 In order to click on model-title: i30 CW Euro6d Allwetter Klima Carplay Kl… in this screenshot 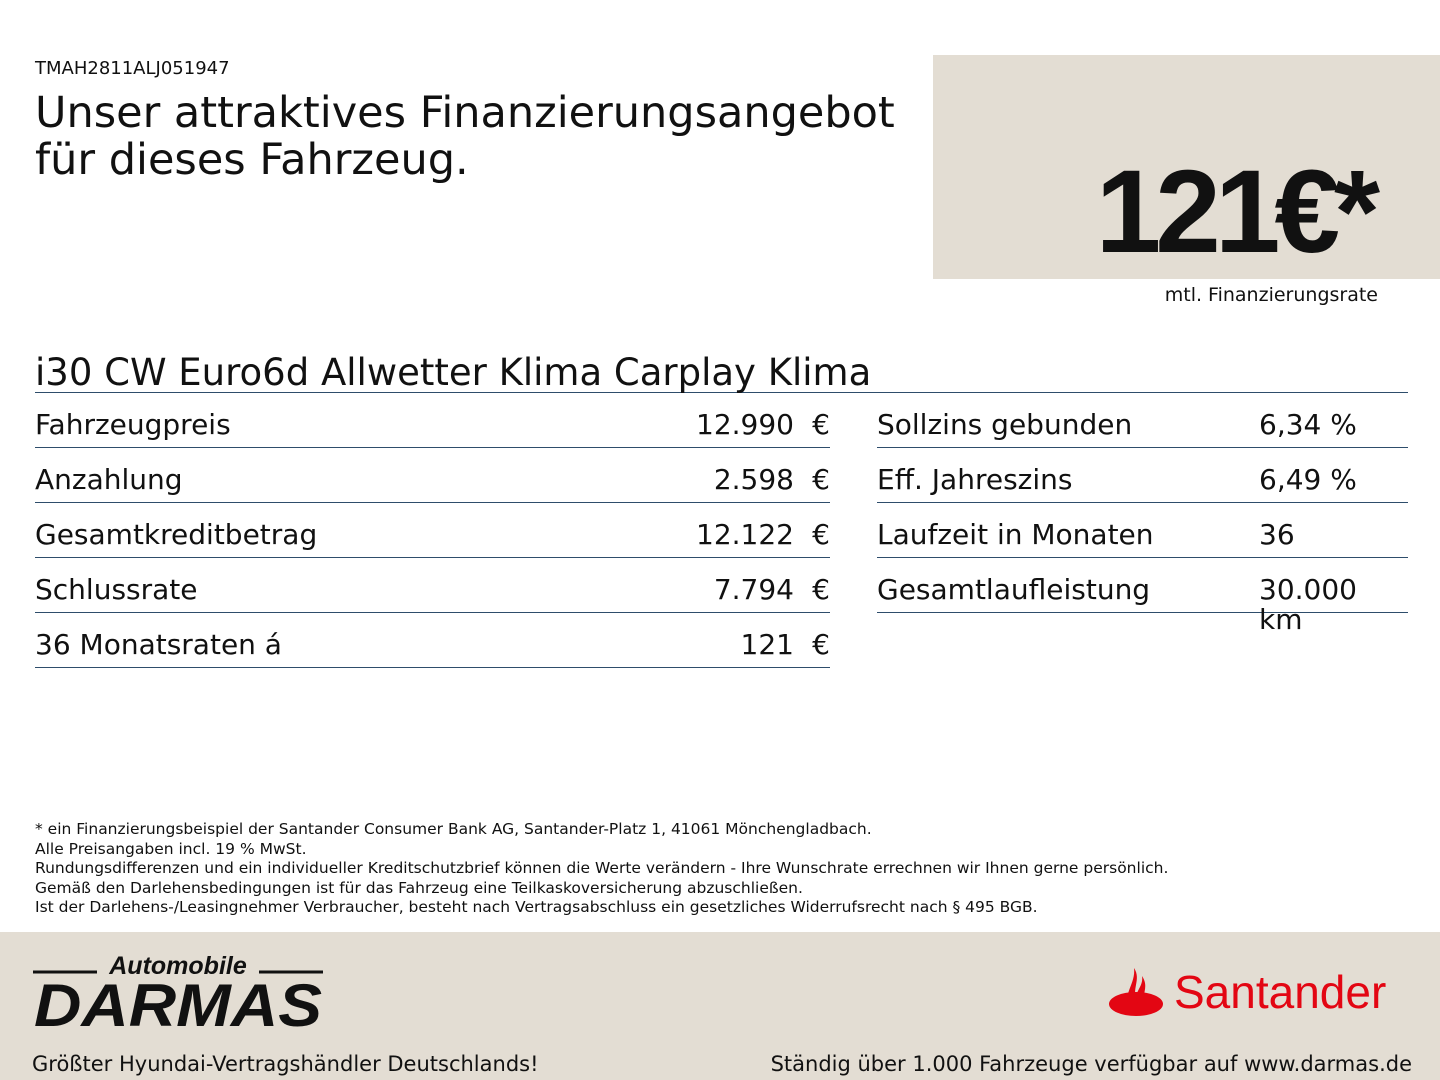, I will do `click(721, 372)`.